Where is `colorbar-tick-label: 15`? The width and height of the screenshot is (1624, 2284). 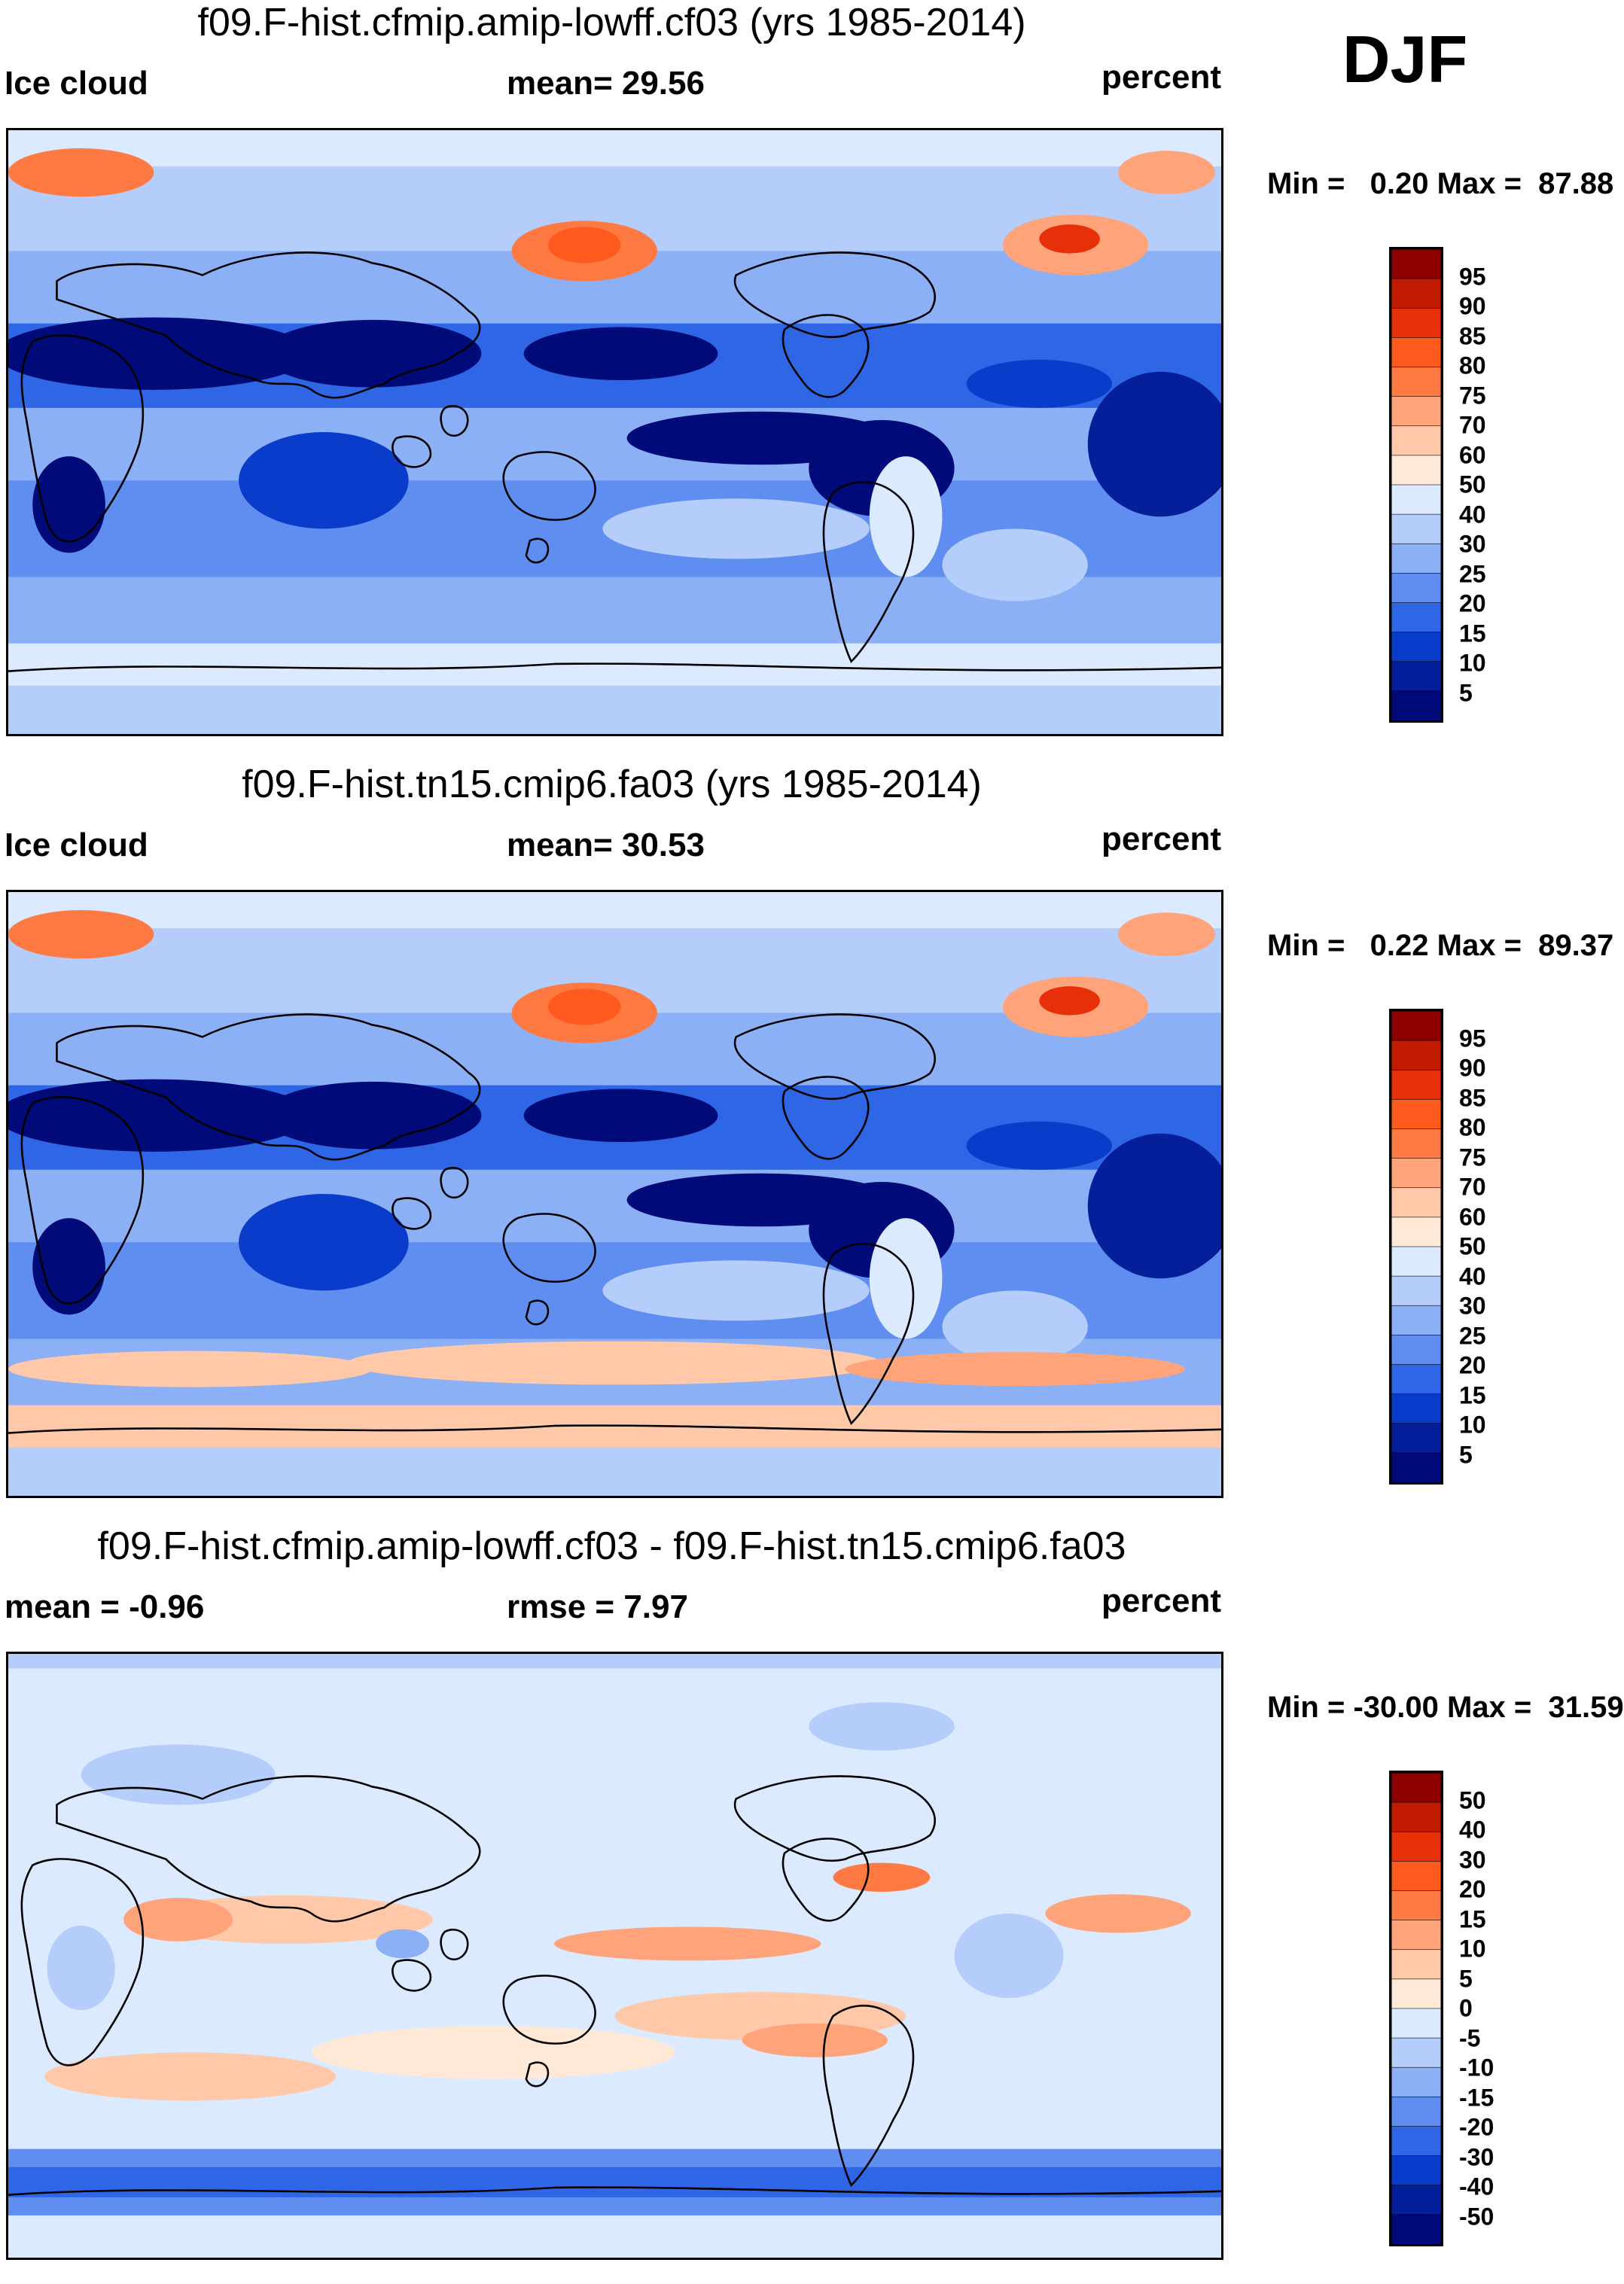 colorbar-tick-label: 15 is located at coordinates (1472, 1395).